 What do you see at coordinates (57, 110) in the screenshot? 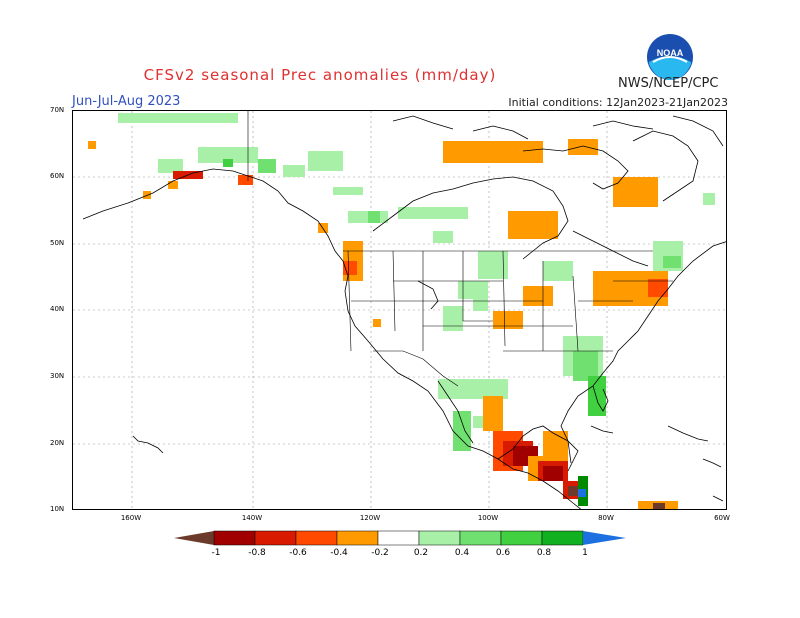
I see `lat-label: 70N` at bounding box center [57, 110].